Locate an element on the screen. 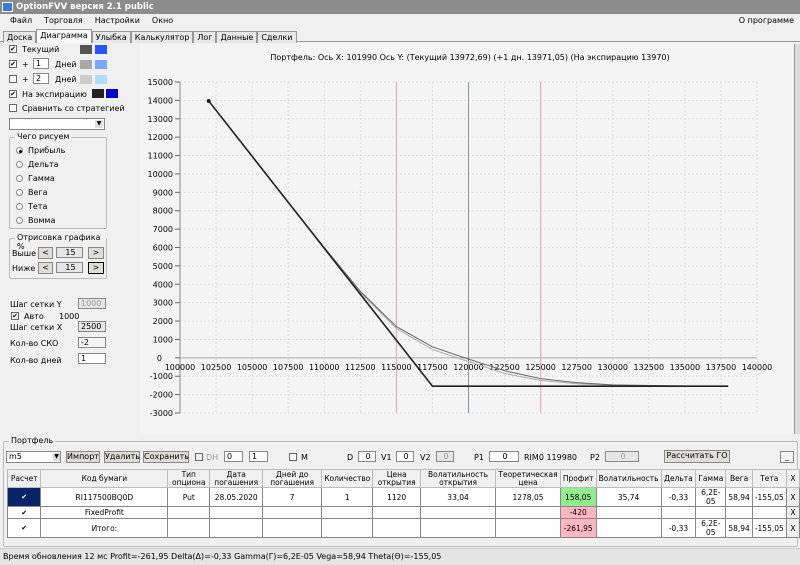 This screenshot has height=565, width=800. right-edge-scrollbar is located at coordinates (797, 239).